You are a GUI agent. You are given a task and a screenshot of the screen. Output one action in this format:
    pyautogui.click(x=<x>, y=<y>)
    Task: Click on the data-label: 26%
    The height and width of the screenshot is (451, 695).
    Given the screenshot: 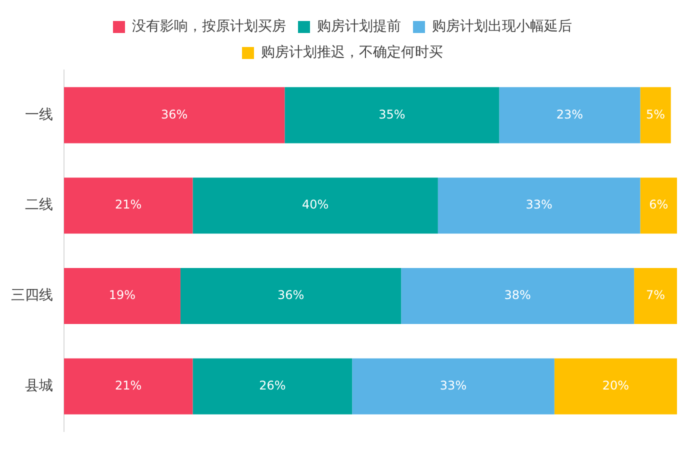 What is the action you would take?
    pyautogui.click(x=272, y=385)
    